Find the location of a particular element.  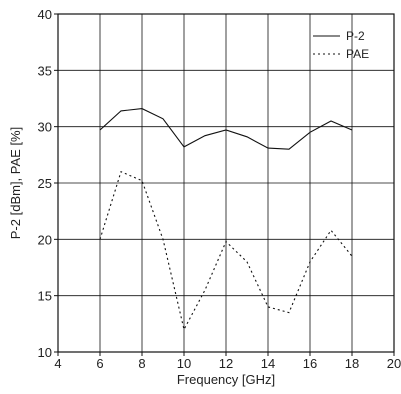

x-tick-label: 20 is located at coordinates (394, 363).